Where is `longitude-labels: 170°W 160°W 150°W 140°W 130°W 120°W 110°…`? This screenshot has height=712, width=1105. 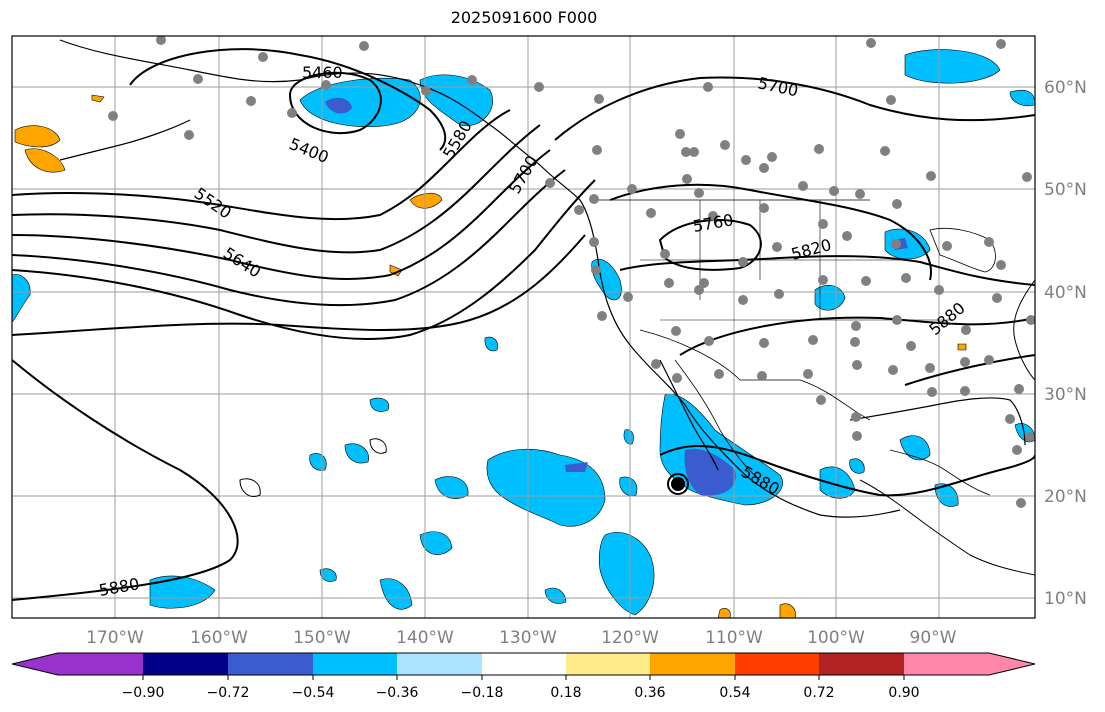 longitude-labels: 170°W 160°W 150°W 140°W 130°W 120°W 110°… is located at coordinates (521, 638).